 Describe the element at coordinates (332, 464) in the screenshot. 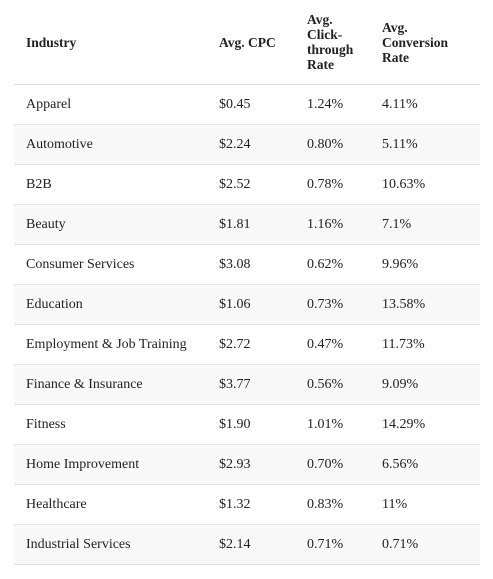

I see `cell-avg-ctr: 0.70%` at that location.